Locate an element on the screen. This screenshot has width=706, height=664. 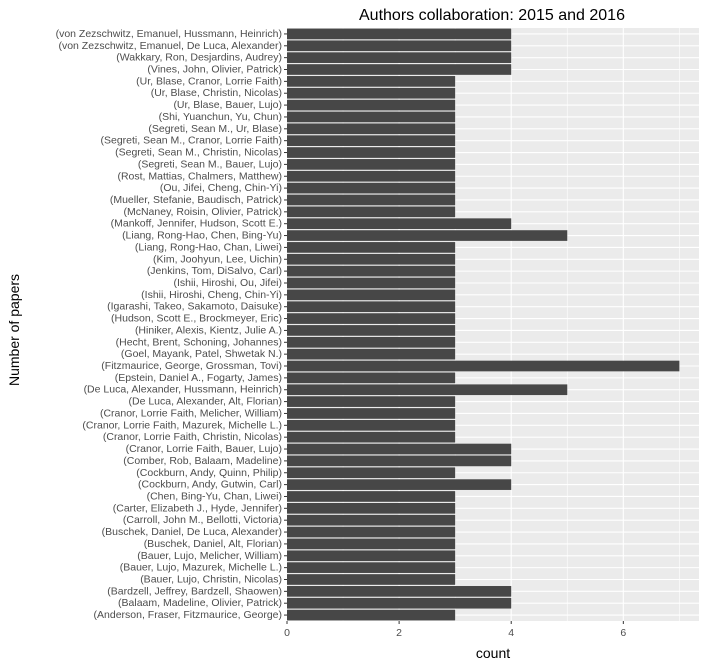
category-label: (Mueller, Stefanie, Baudisch, Patrick) is located at coordinates (196, 200).